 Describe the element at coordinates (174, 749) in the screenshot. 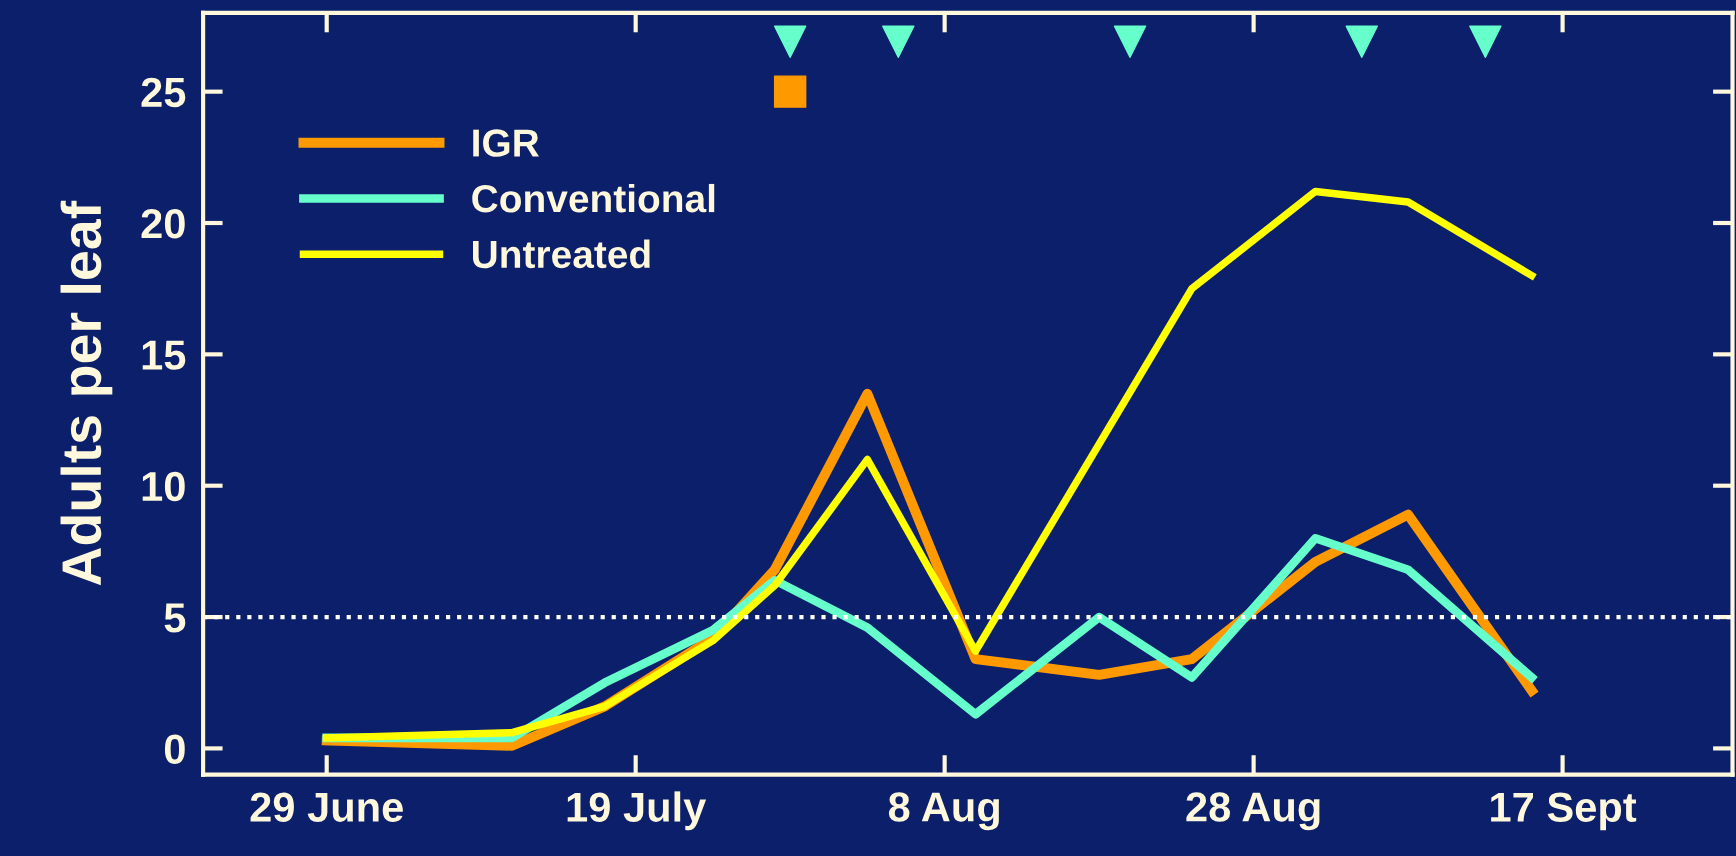

I see `y-tick-label: 0` at that location.